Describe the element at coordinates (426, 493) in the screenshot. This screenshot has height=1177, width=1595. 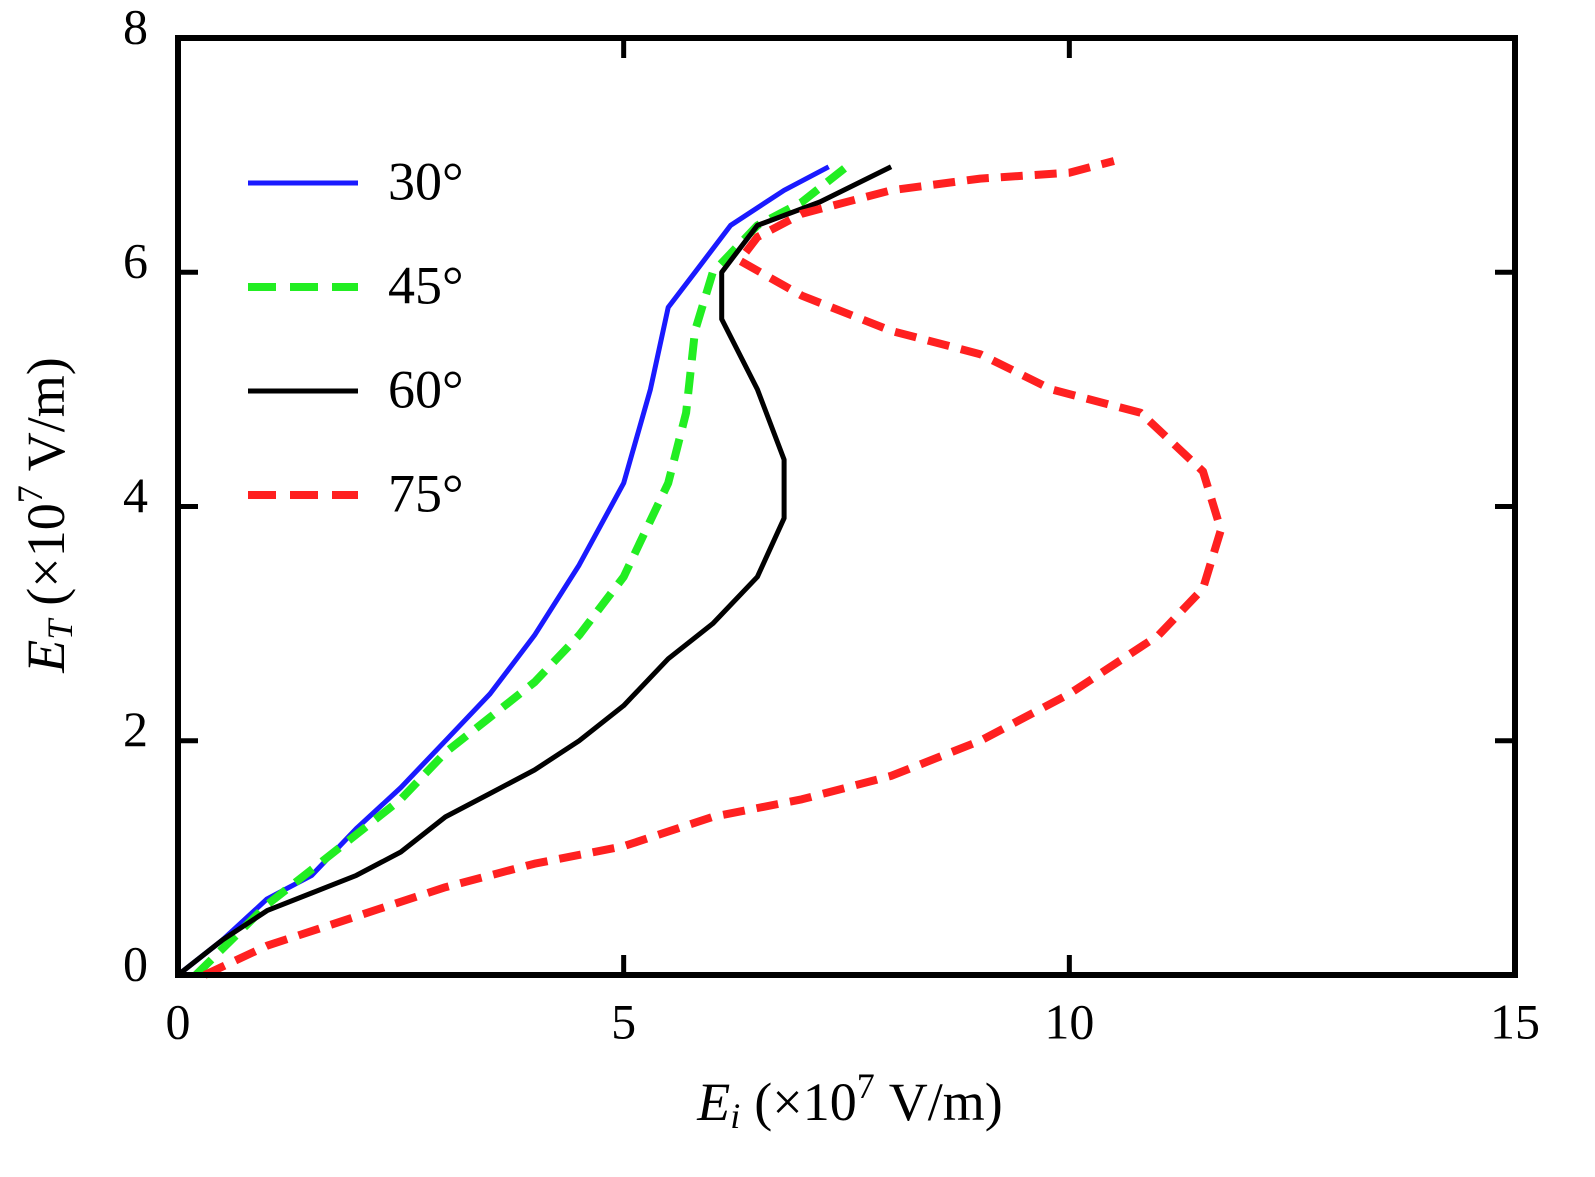
I see `legend-label: 75°` at that location.